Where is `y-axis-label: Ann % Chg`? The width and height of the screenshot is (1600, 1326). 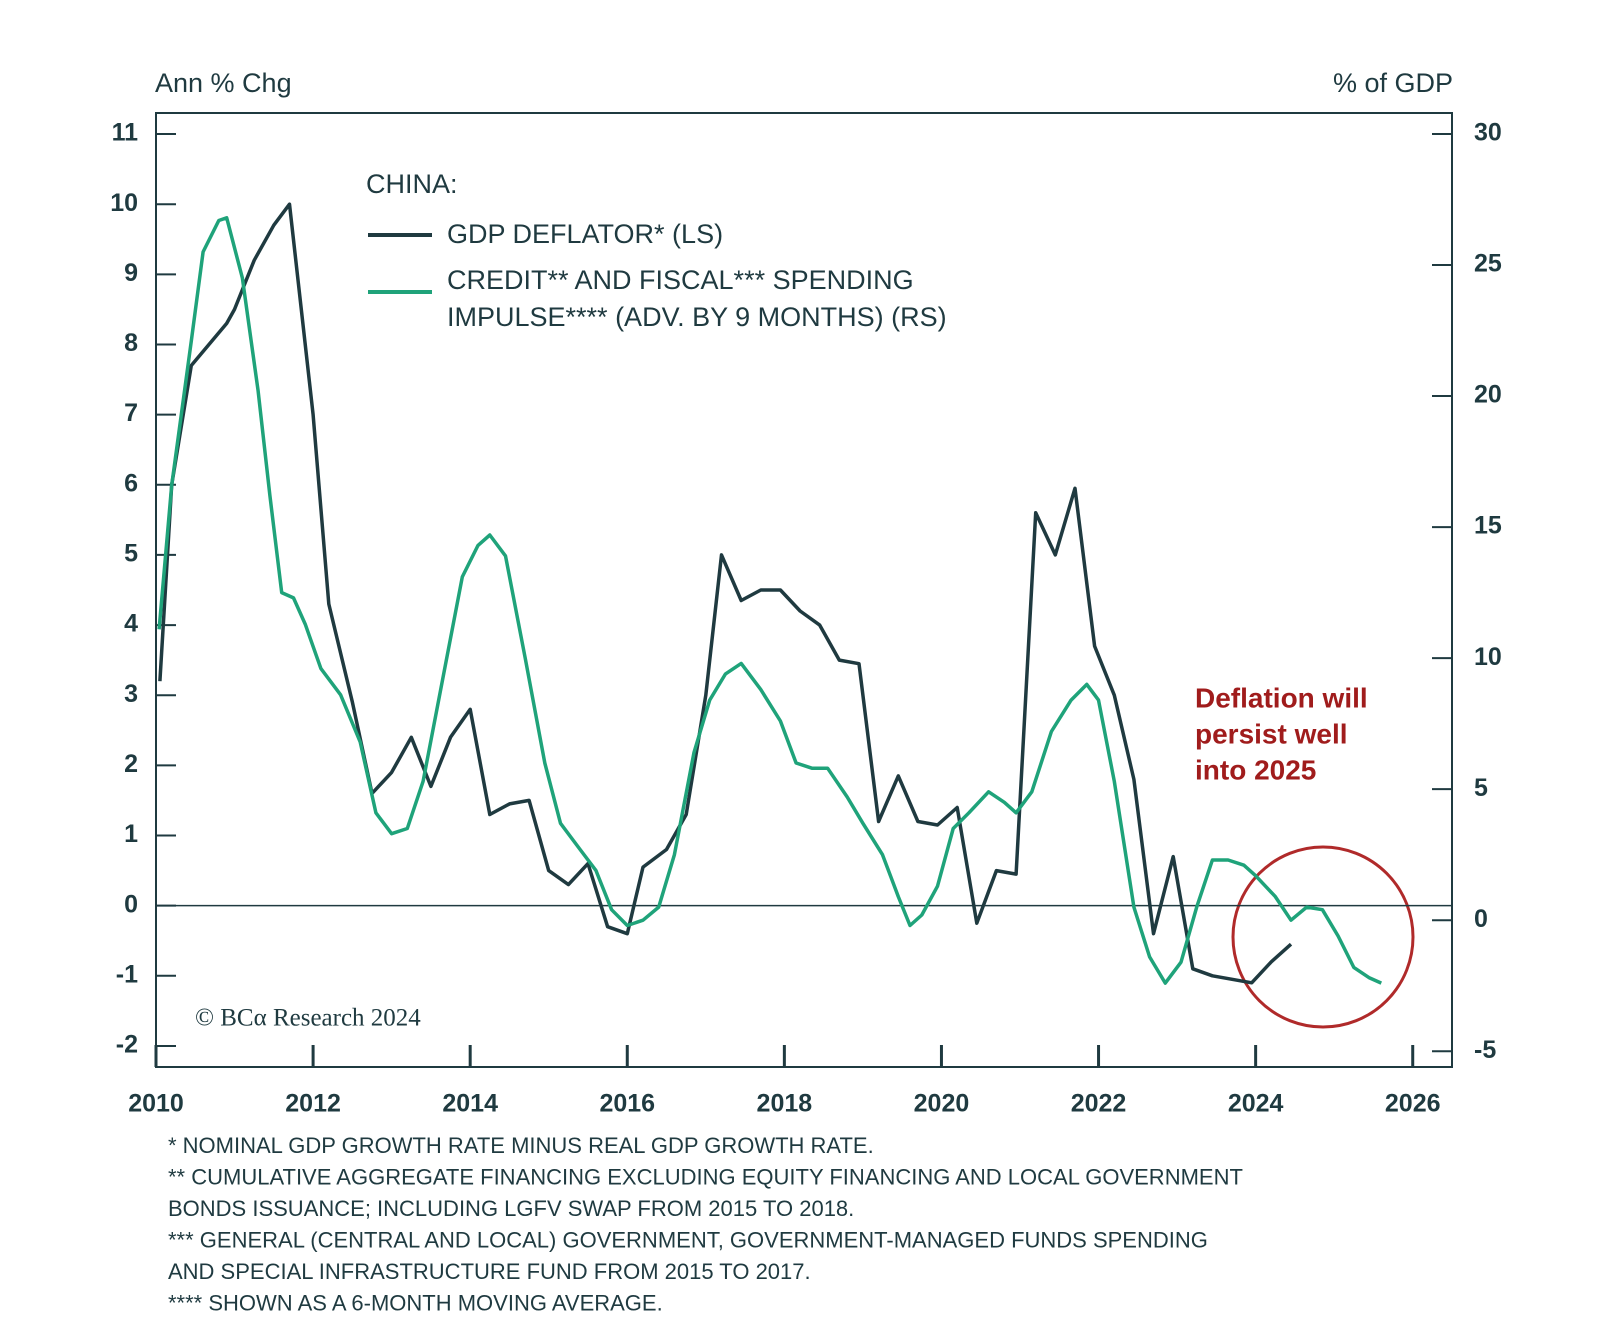
y-axis-label: Ann % Chg is located at coordinates (223, 83).